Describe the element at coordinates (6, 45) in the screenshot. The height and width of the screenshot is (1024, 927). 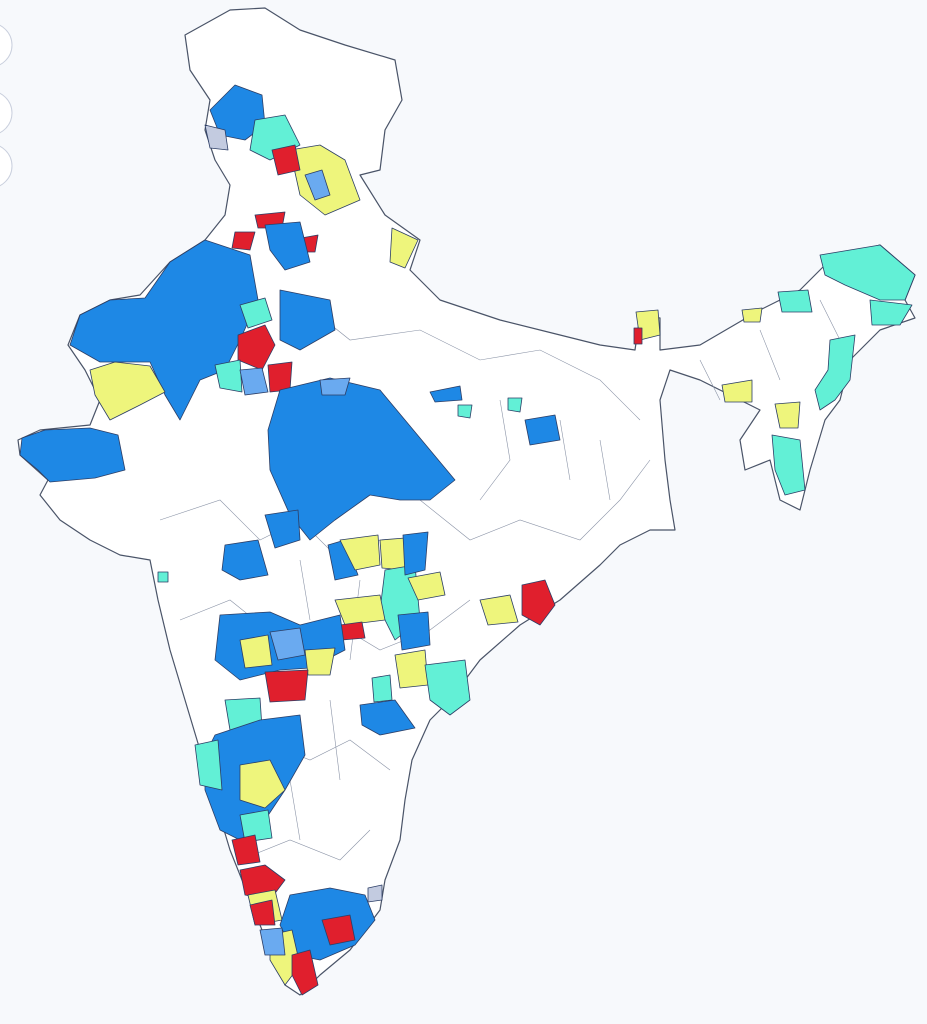
I see `zoom-in-button` at that location.